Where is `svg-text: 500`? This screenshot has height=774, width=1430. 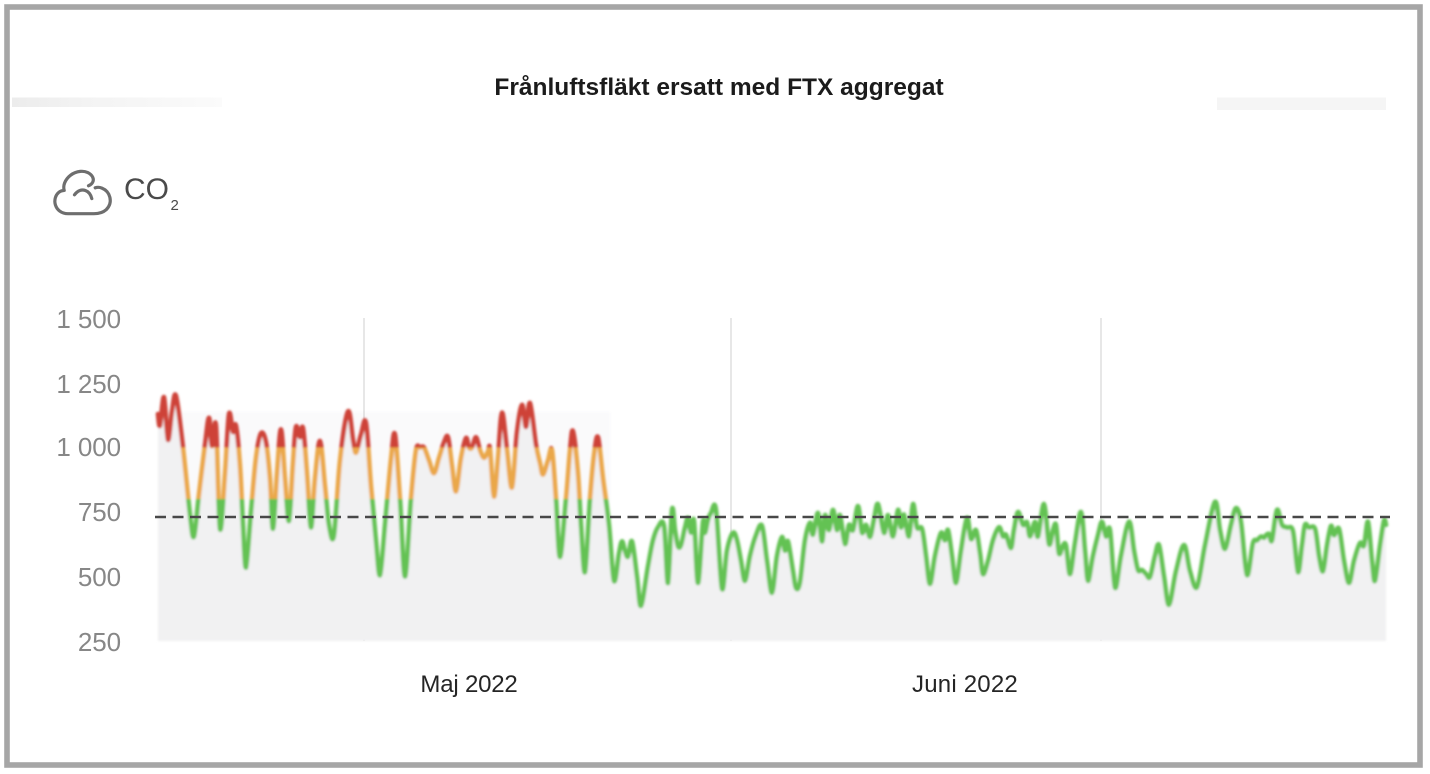 svg-text: 500 is located at coordinates (99, 577).